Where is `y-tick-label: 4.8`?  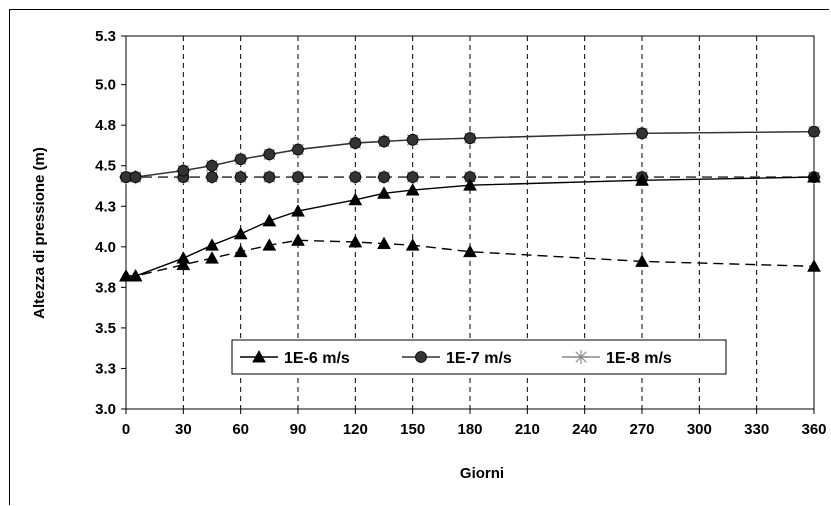 y-tick-label: 4.8 is located at coordinates (105, 125).